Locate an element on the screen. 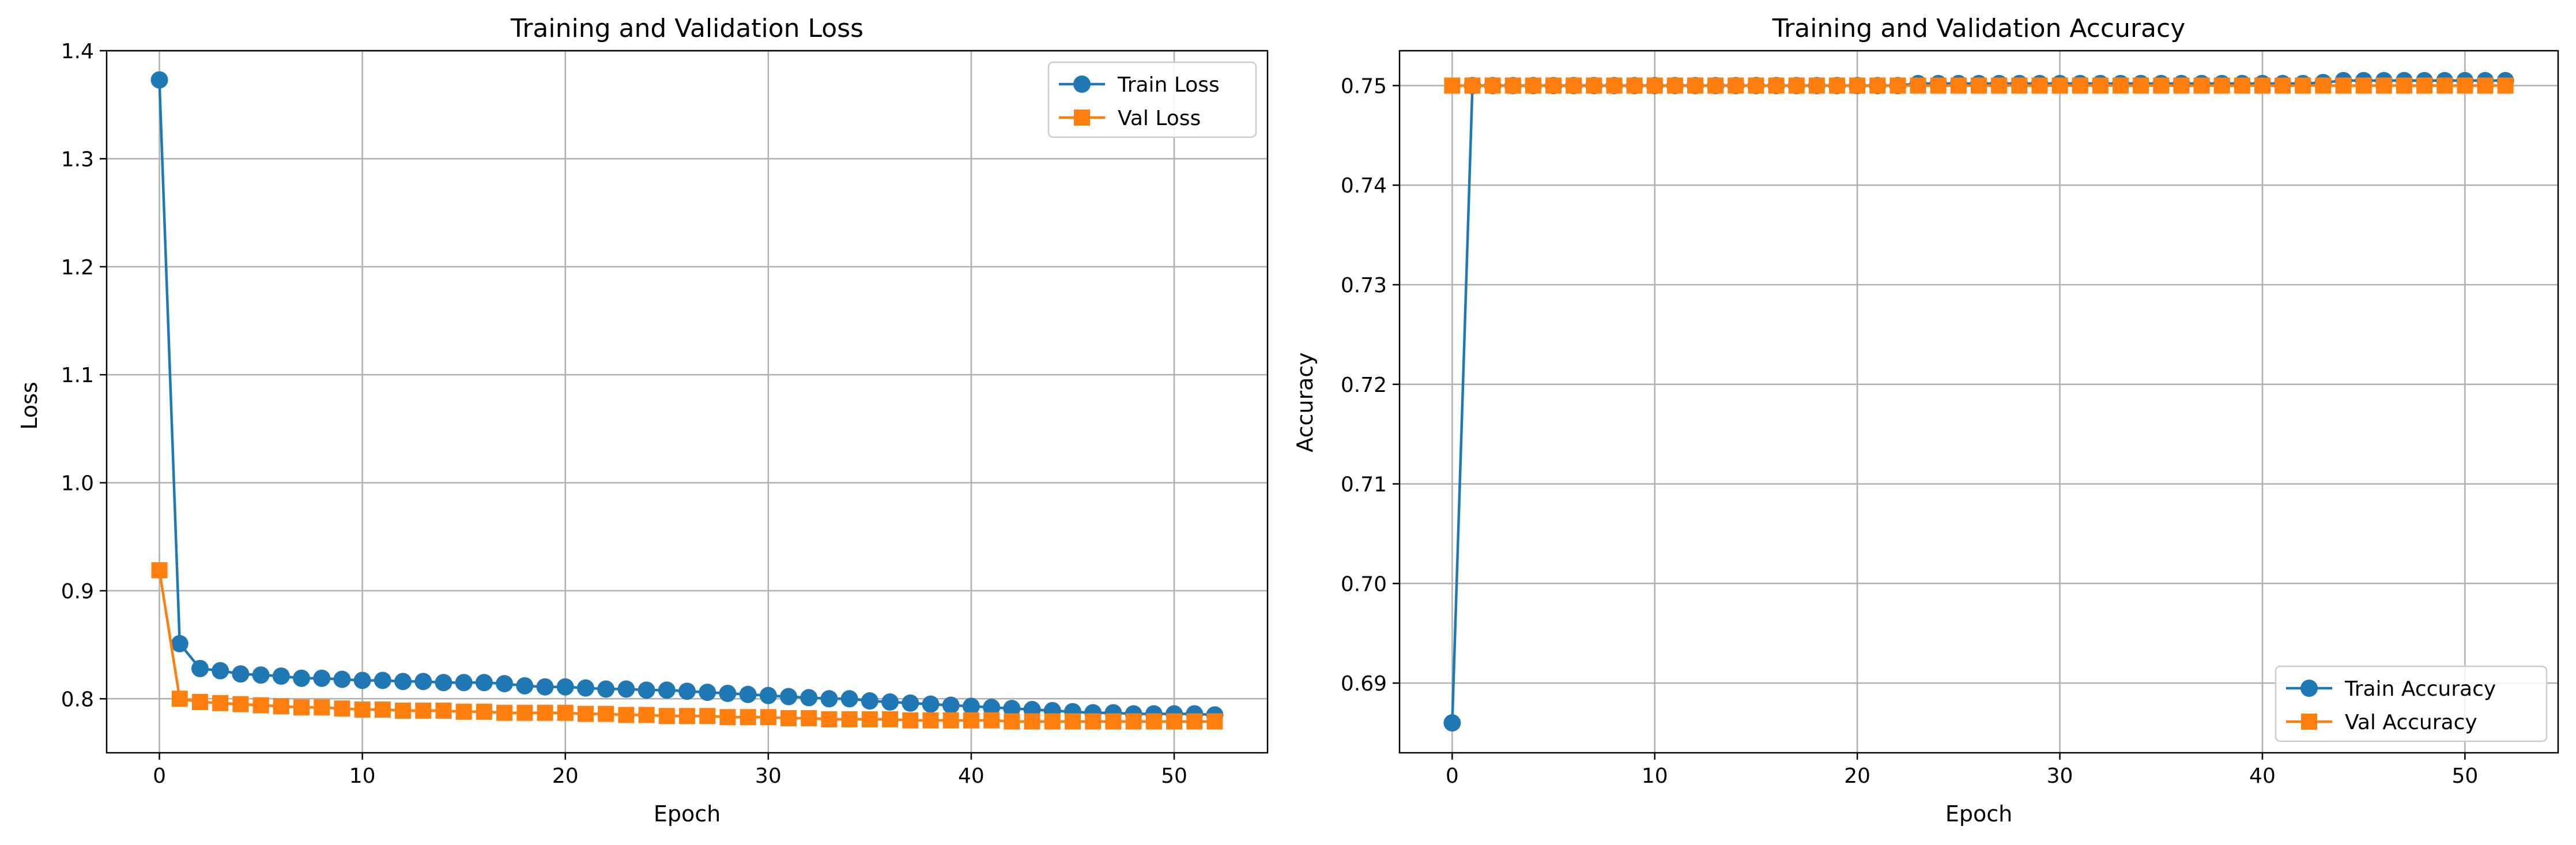  accuracy-y-tick-label: 0.74 is located at coordinates (1364, 186).